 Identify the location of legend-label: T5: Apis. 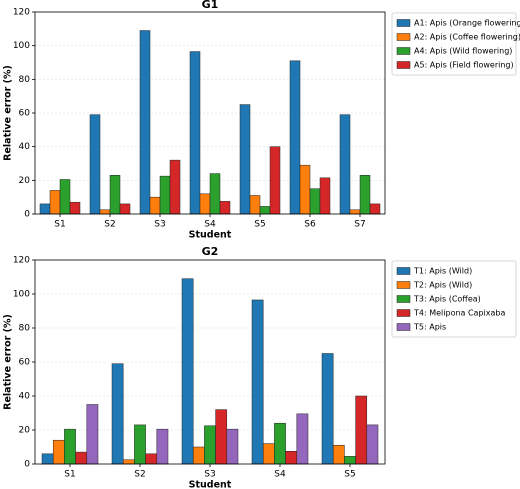
(429, 327).